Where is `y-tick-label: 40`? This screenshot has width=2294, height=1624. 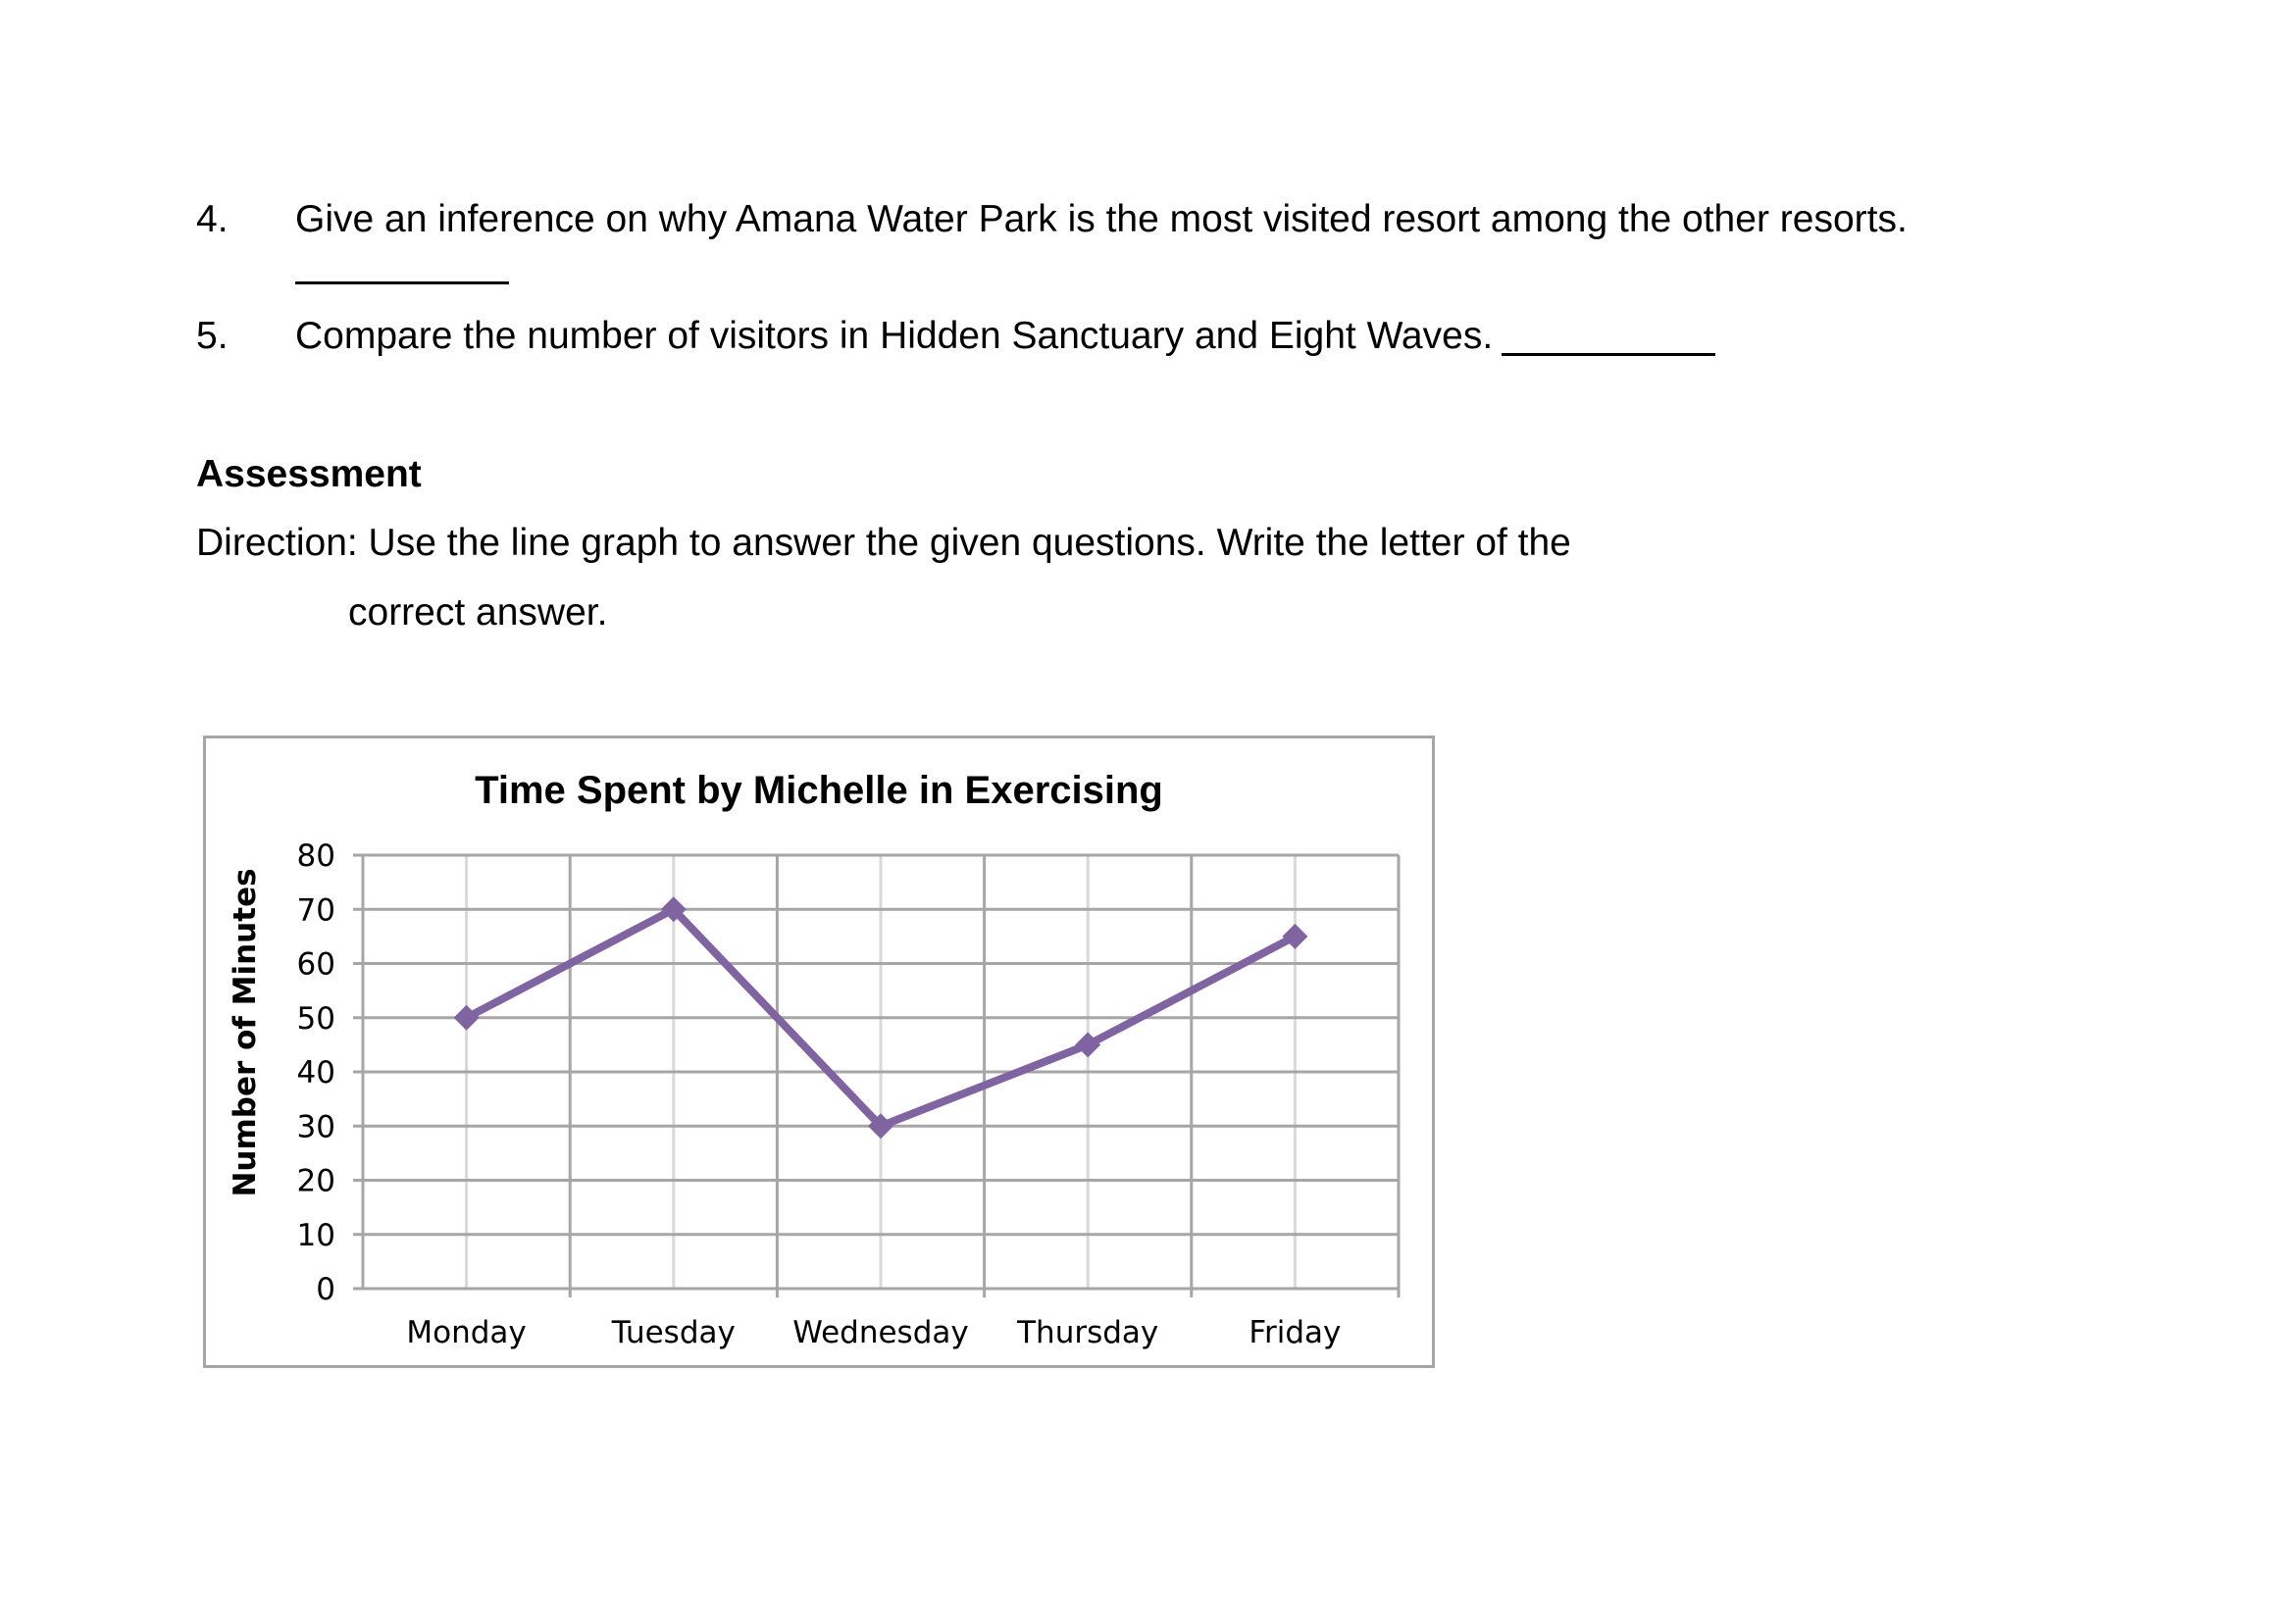 y-tick-label: 40 is located at coordinates (316, 1073).